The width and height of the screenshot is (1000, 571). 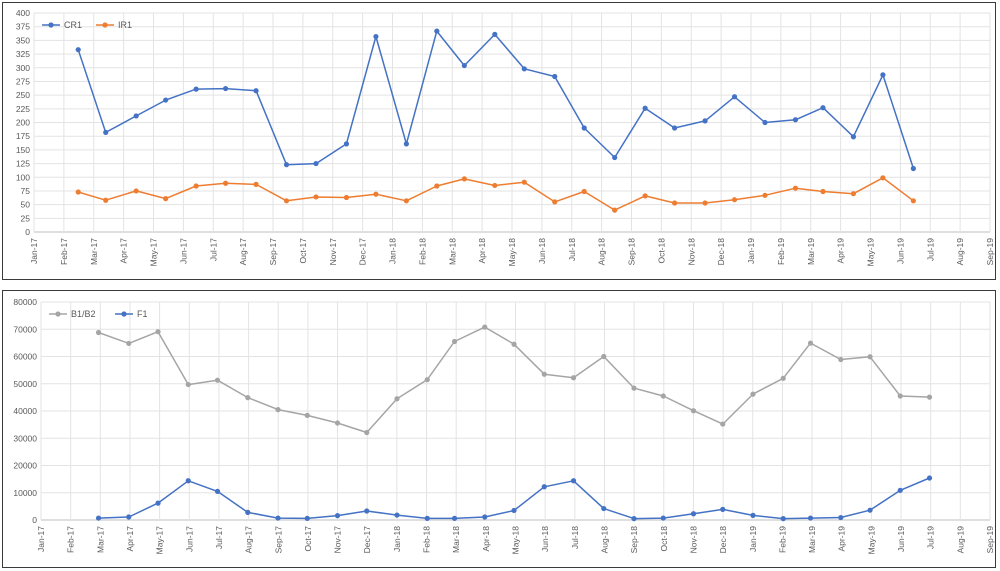 I want to click on y-tick-label: 40000, so click(x=25, y=411).